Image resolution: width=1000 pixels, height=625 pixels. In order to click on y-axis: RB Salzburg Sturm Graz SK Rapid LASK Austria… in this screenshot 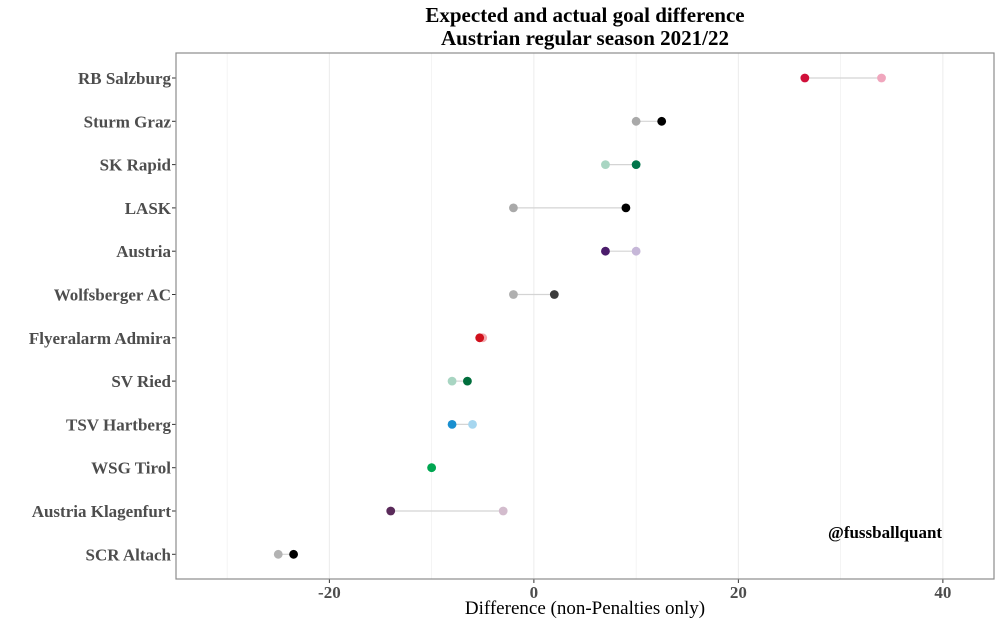, I will do `click(102, 316)`.